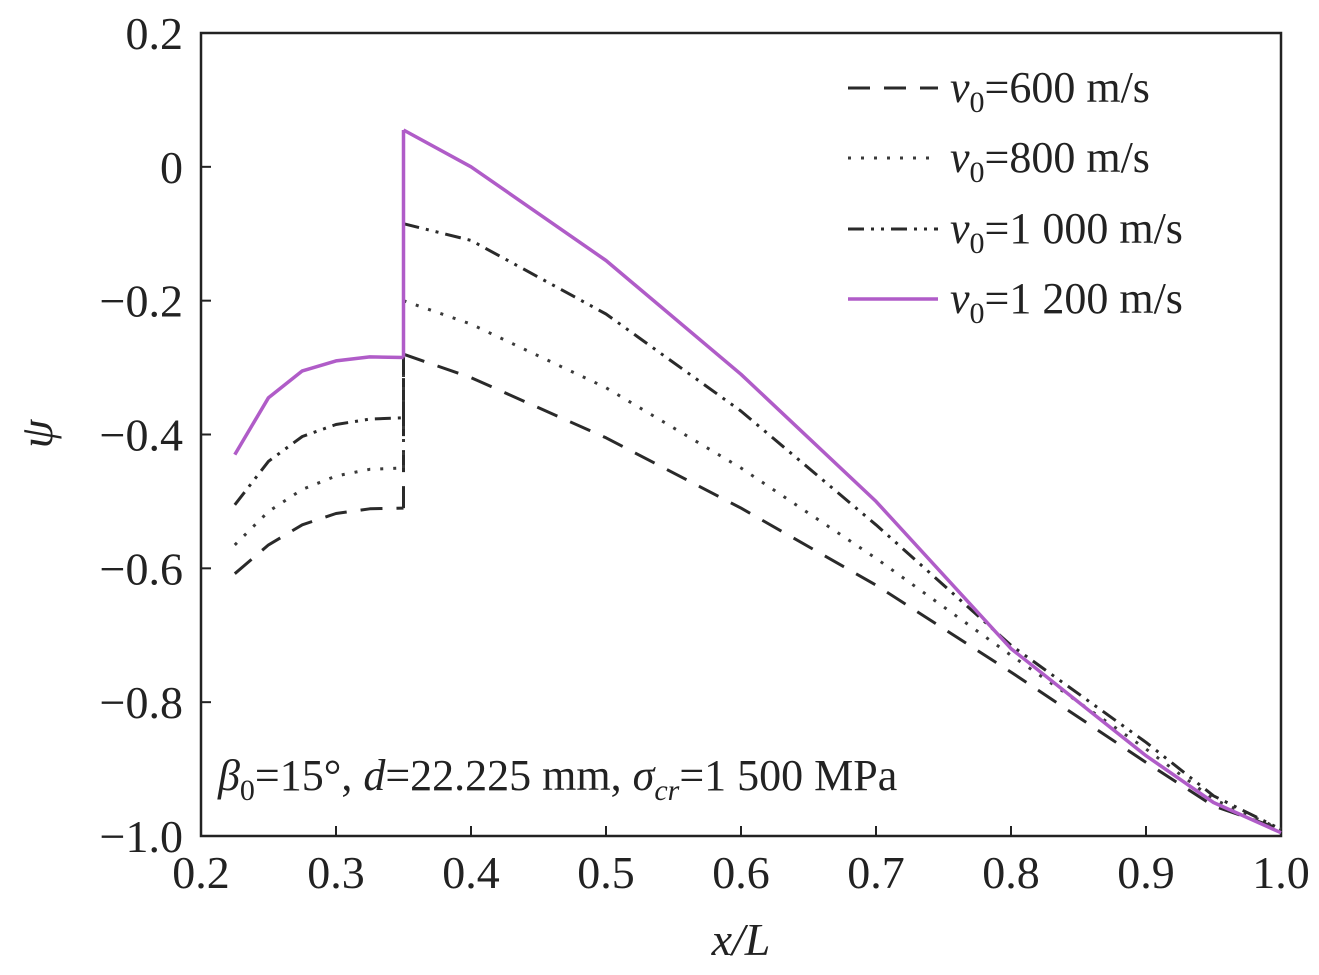  What do you see at coordinates (336, 872) in the screenshot?
I see `x-tick-label: 0.3` at bounding box center [336, 872].